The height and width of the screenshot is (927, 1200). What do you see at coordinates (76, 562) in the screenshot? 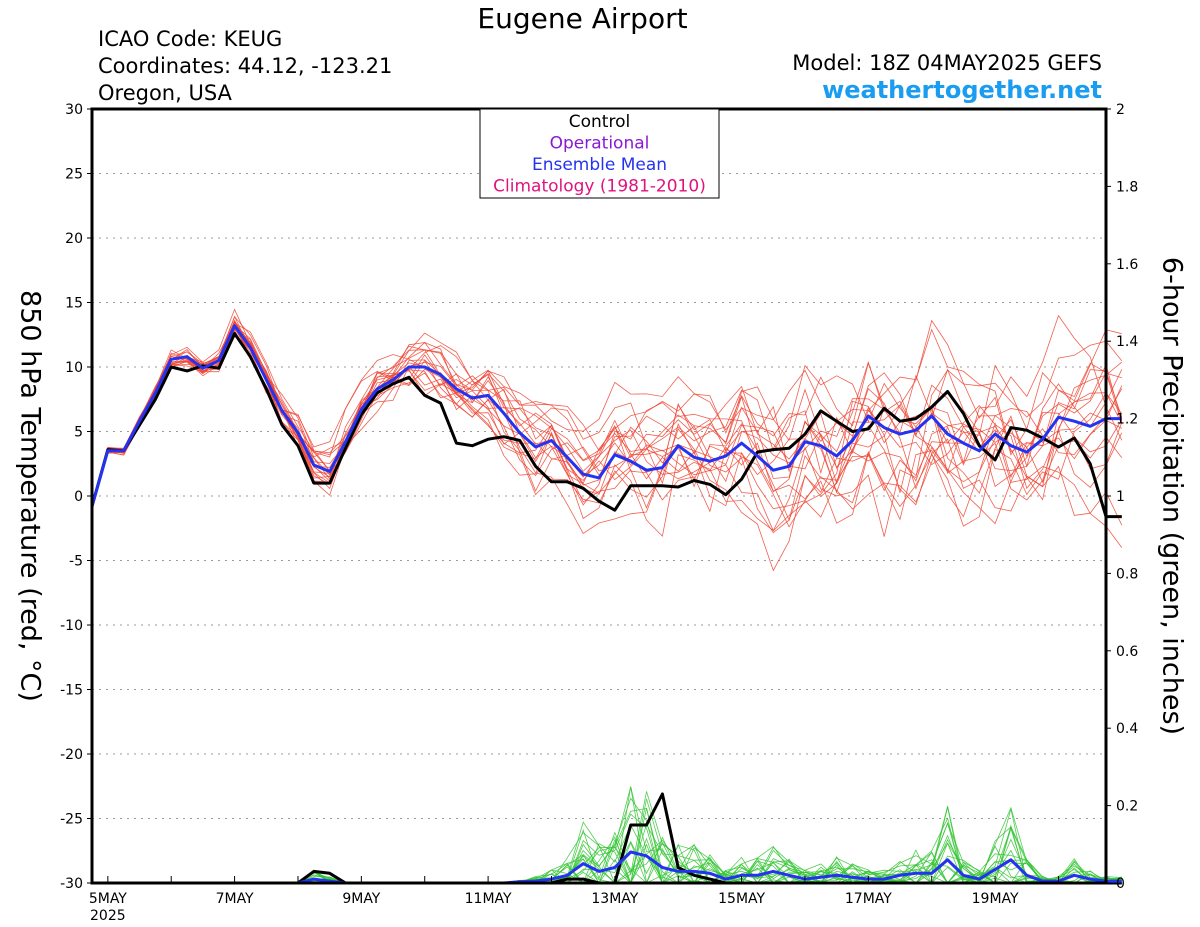
I see `y-tick-label-left: -5` at bounding box center [76, 562].